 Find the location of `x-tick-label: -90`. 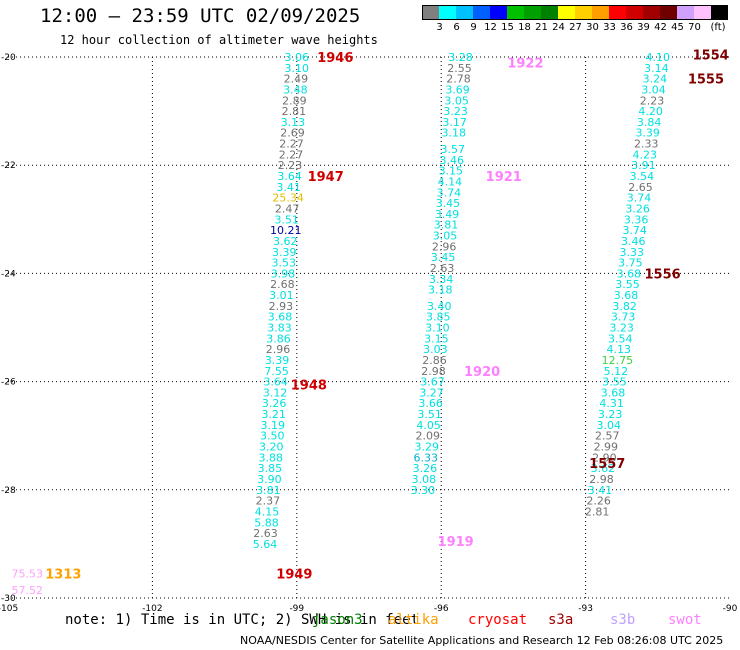

x-tick-label: -90 is located at coordinates (730, 609).